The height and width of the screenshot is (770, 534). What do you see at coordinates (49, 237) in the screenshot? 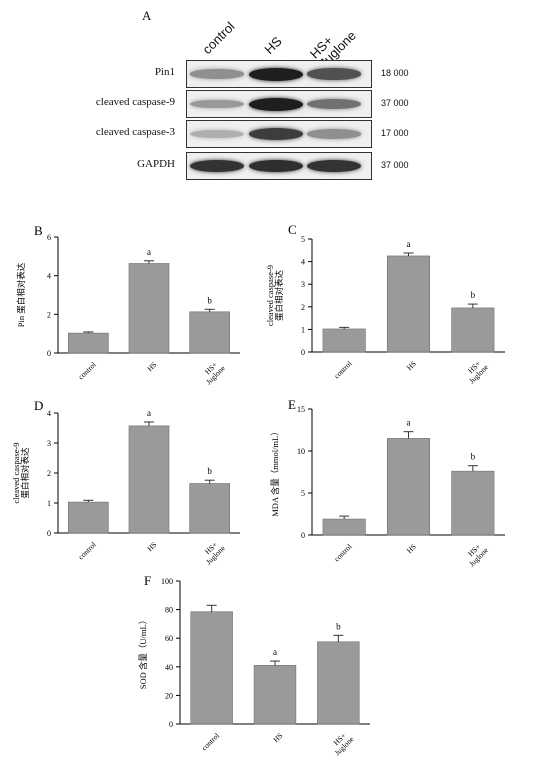
I see `y-tick-label: 6` at bounding box center [49, 237].